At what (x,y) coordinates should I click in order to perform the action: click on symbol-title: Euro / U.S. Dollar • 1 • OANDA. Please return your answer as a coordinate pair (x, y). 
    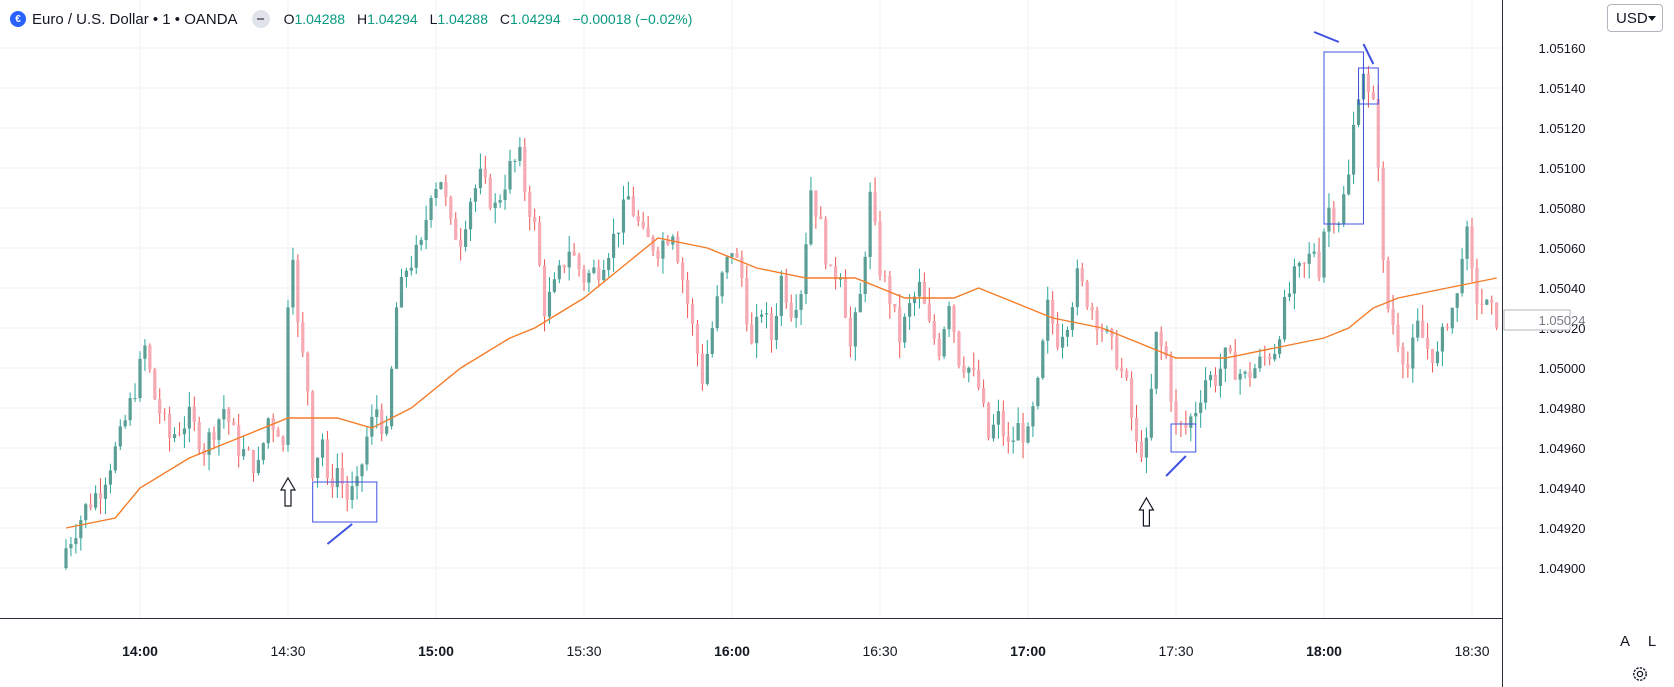
    Looking at the image, I should click on (135, 19).